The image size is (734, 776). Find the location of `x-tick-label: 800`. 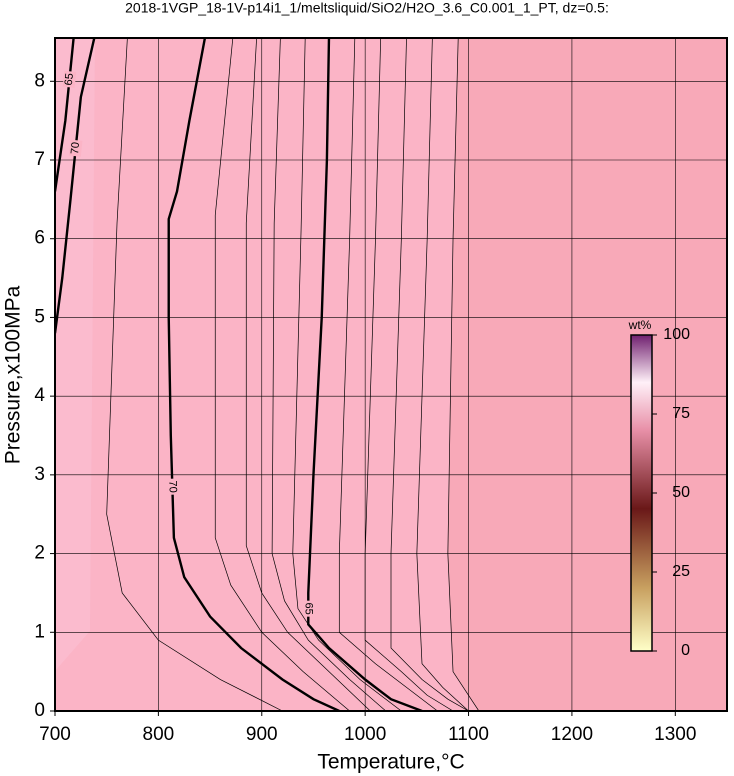

x-tick-label: 800 is located at coordinates (159, 734).